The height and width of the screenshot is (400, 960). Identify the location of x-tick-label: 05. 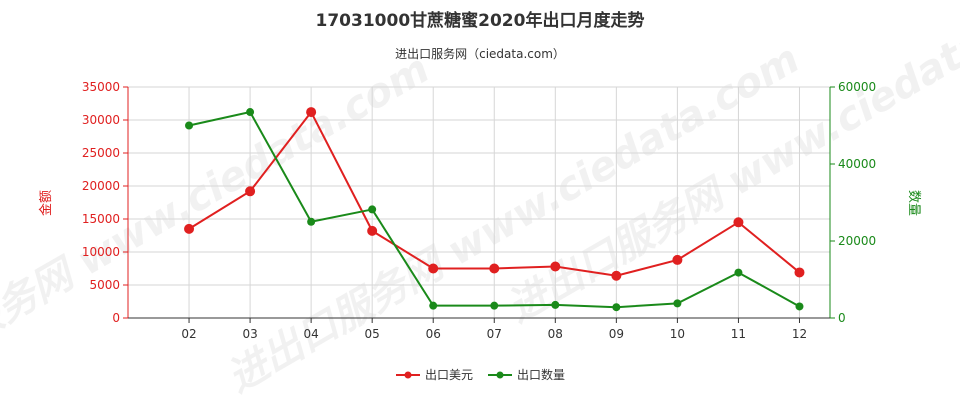
(372, 334).